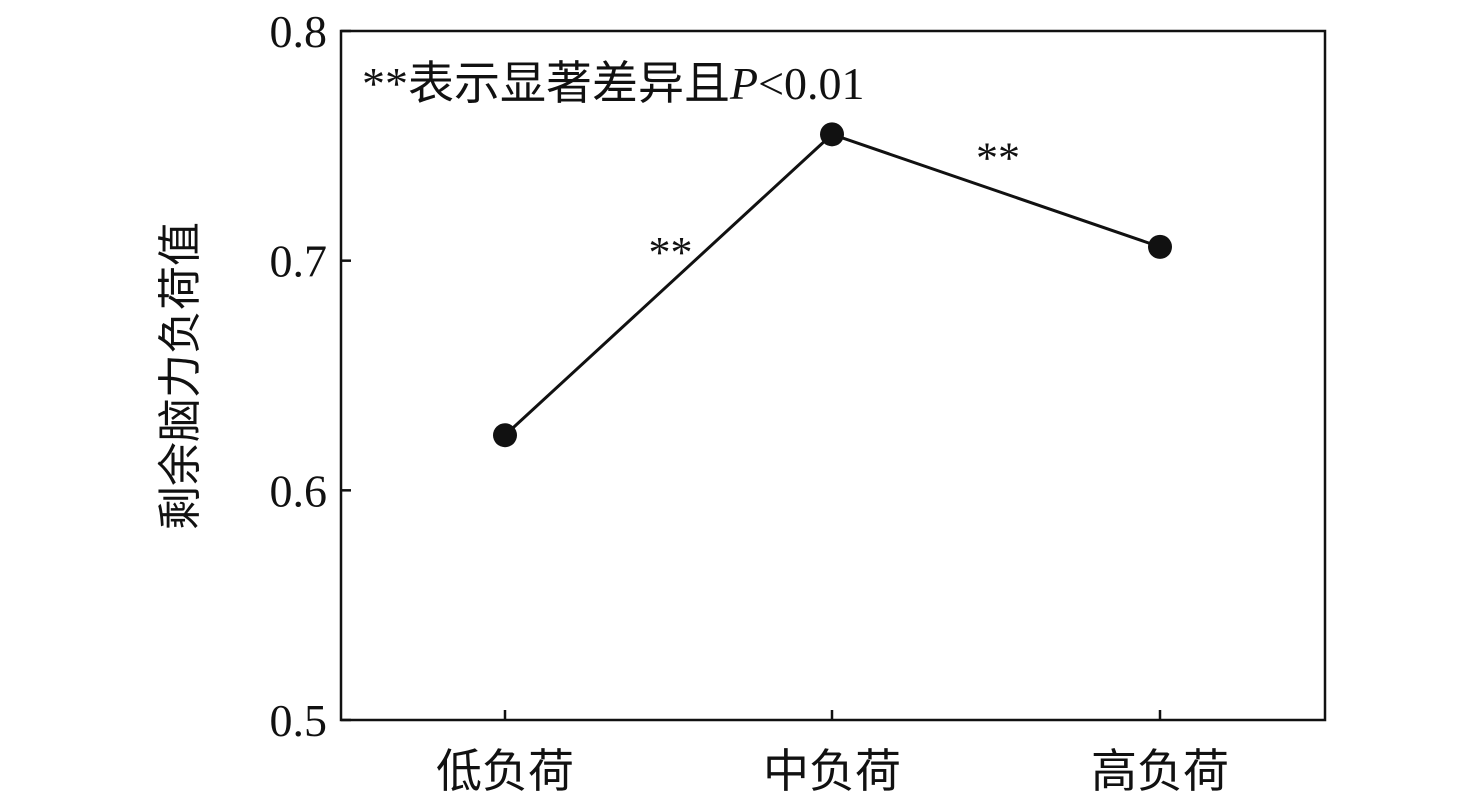  Describe the element at coordinates (310, 376) in the screenshot. I see `y-axis: 0.5 0.6 0.7 0.8` at that location.